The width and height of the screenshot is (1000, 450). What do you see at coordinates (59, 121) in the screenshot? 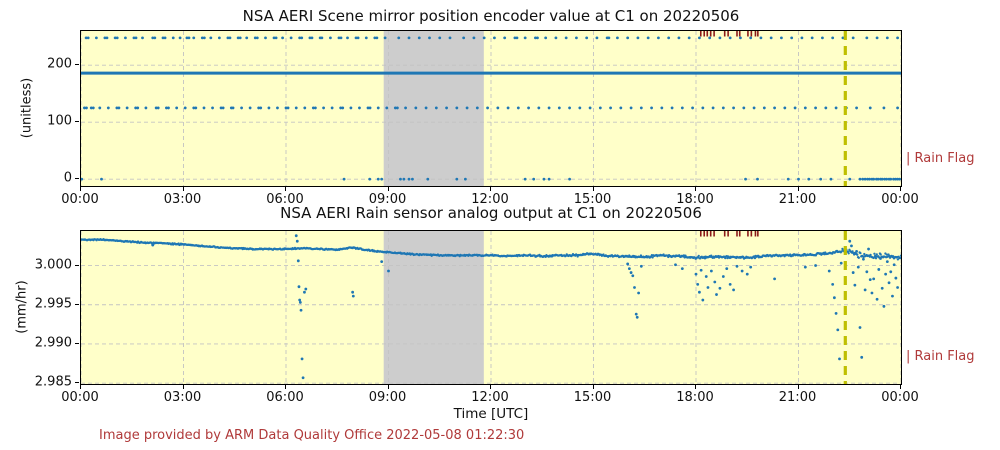
I see `y-tick-label: 100` at bounding box center [59, 121].